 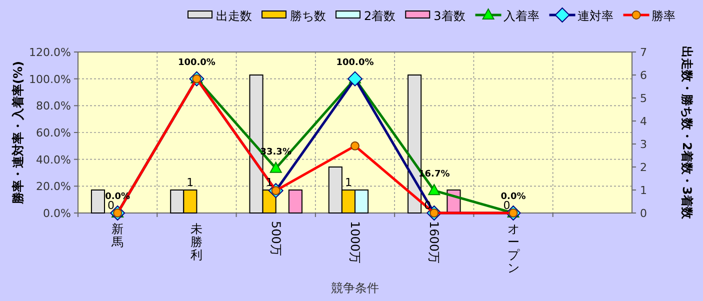 What do you see at coordinates (18, 133) in the screenshot?
I see `y-axis-title: 勝率・連対率・入着率(%)` at bounding box center [18, 133].